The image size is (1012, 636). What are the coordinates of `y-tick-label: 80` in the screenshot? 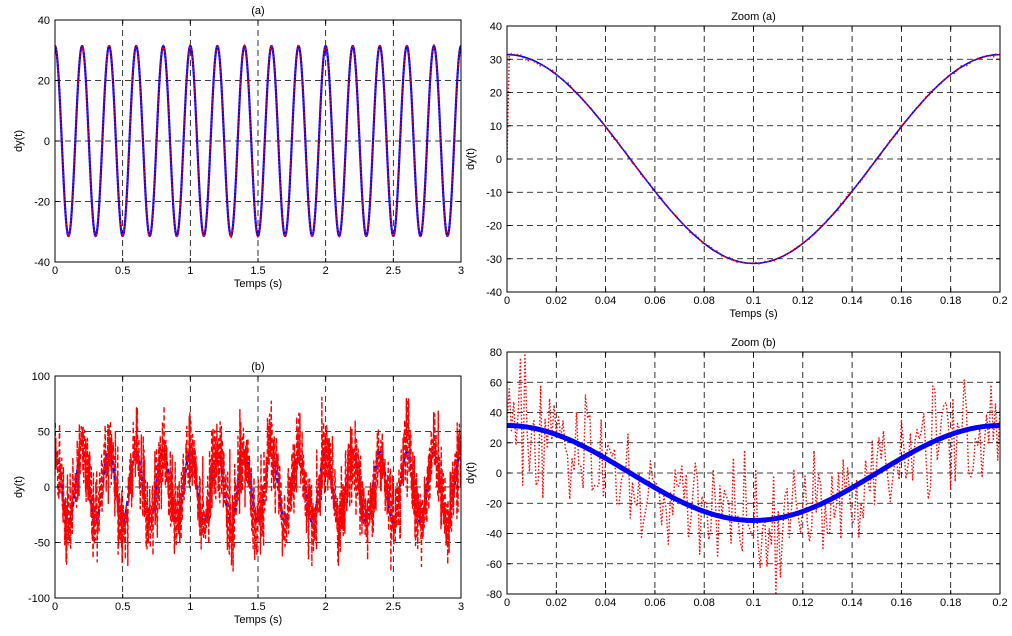 It's located at (496, 353).